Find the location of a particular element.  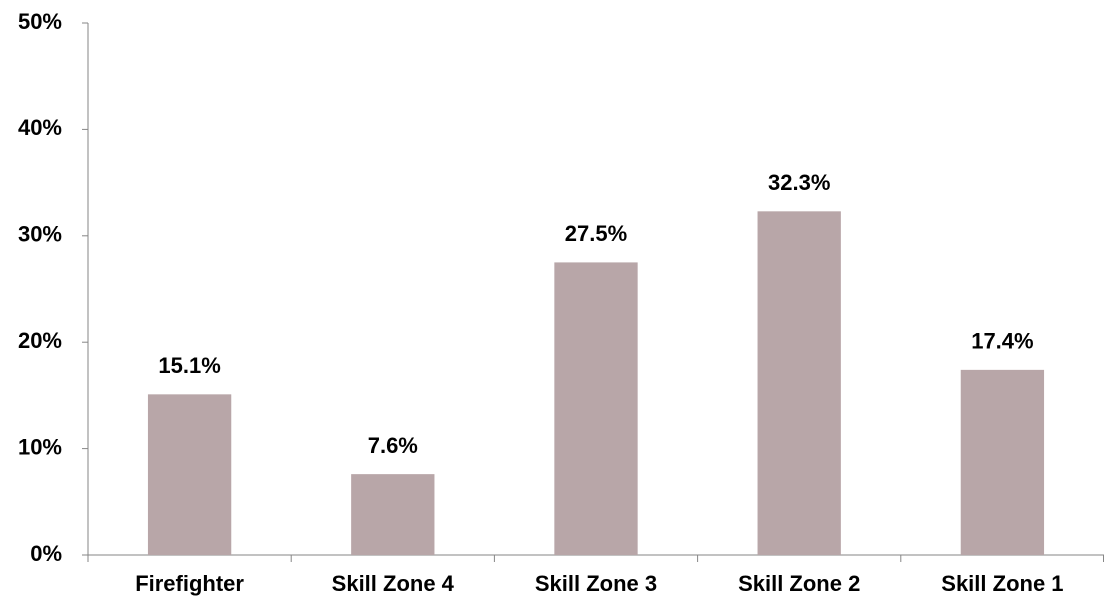

y-tick-label: 50% is located at coordinates (40, 21).